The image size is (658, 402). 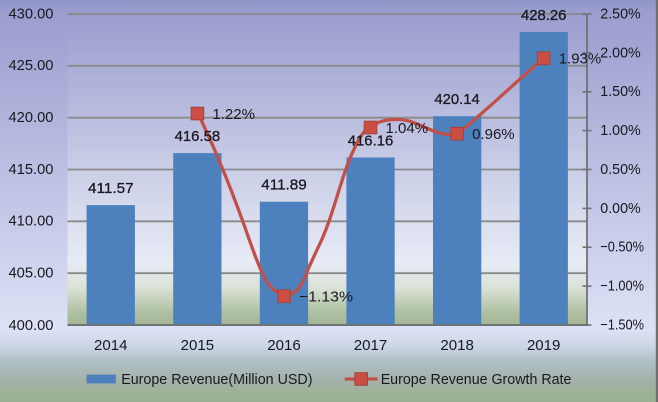 What do you see at coordinates (493, 134) in the screenshot?
I see `svg-text: 0.96%` at bounding box center [493, 134].